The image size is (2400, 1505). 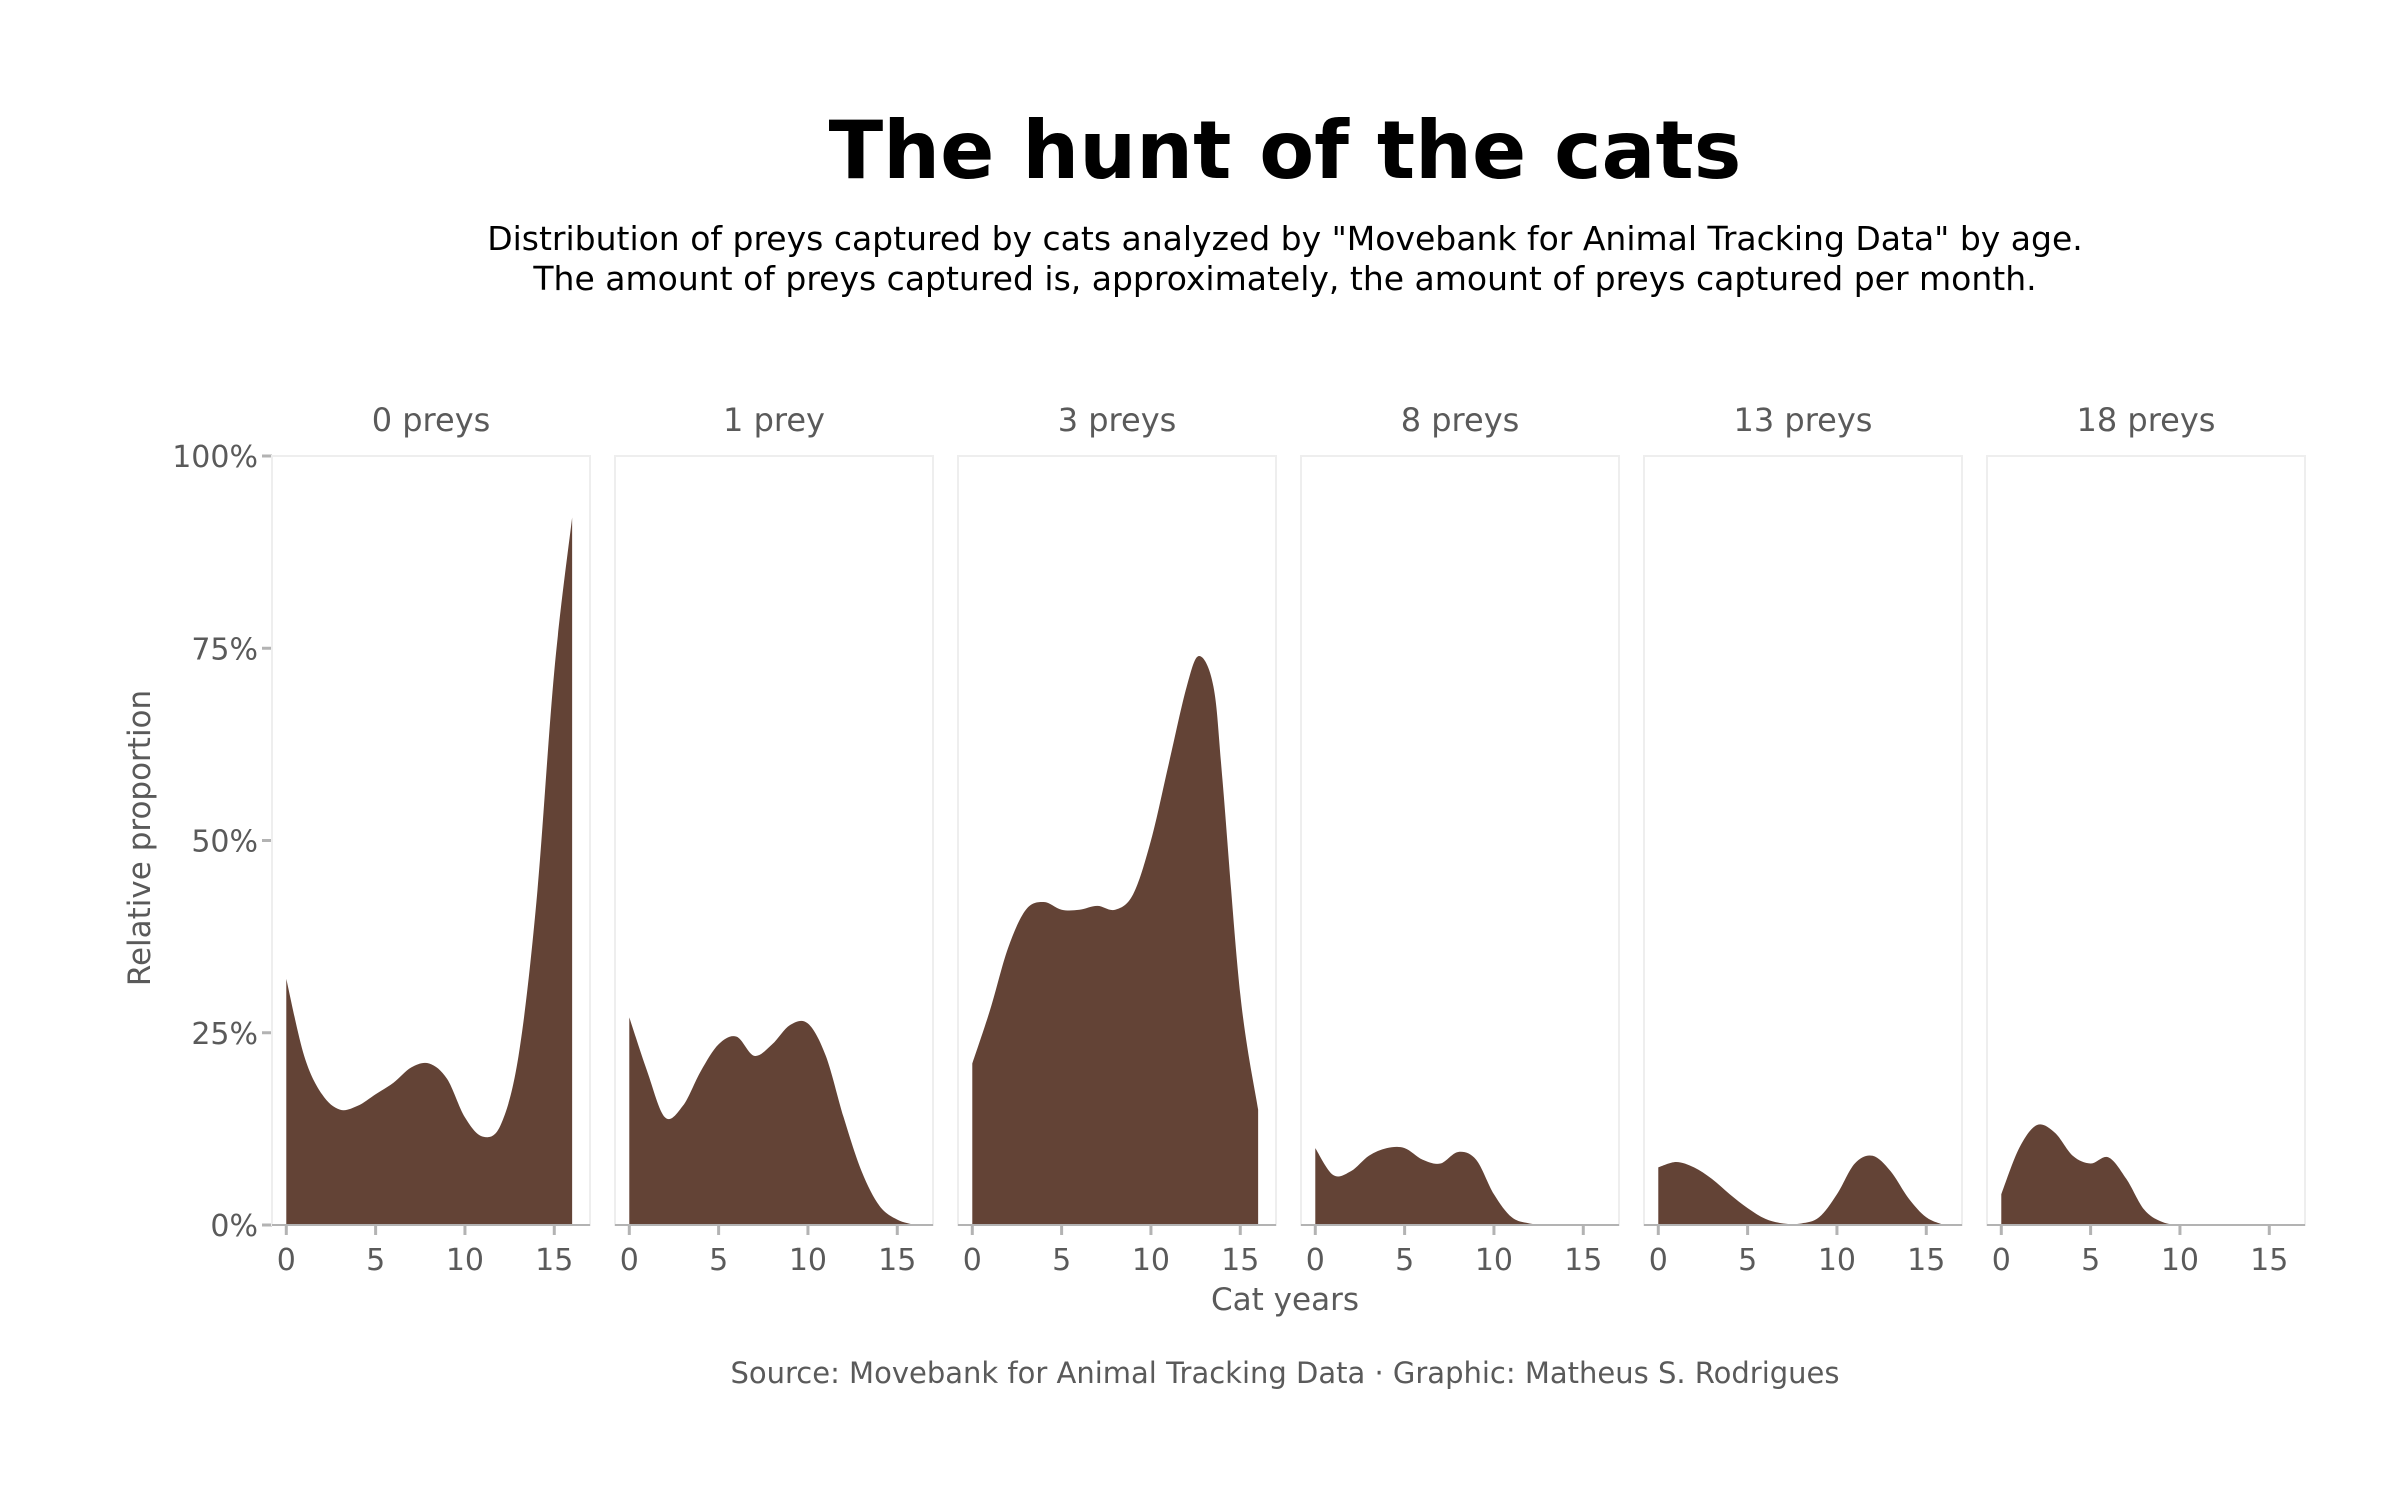 What do you see at coordinates (1460, 420) in the screenshot?
I see `facet-label: 8 preys` at bounding box center [1460, 420].